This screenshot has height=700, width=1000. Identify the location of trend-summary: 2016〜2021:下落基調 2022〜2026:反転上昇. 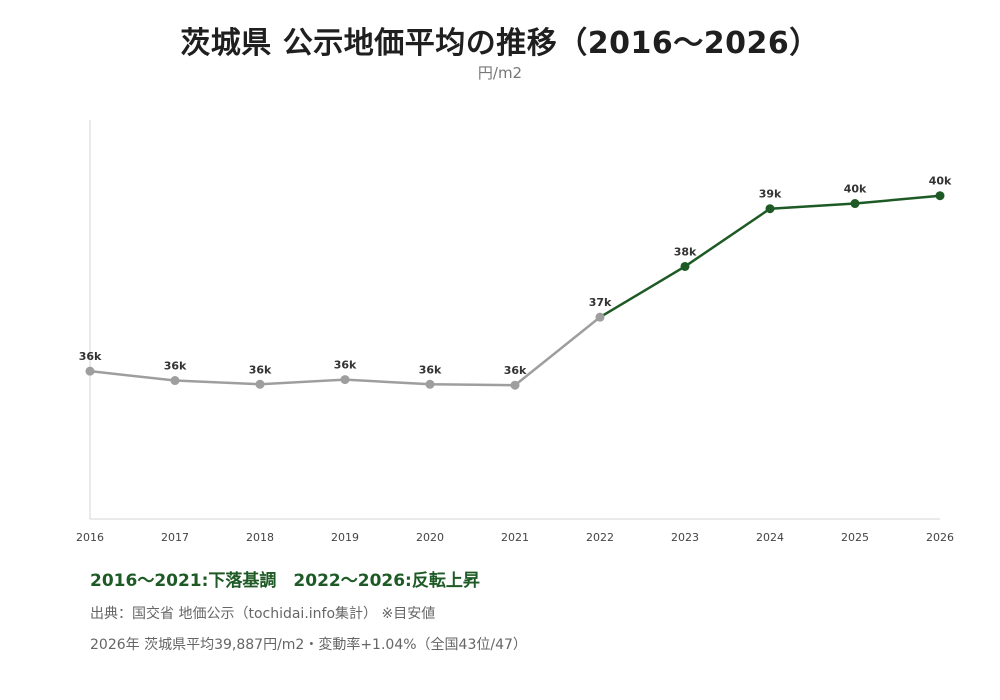
(285, 581).